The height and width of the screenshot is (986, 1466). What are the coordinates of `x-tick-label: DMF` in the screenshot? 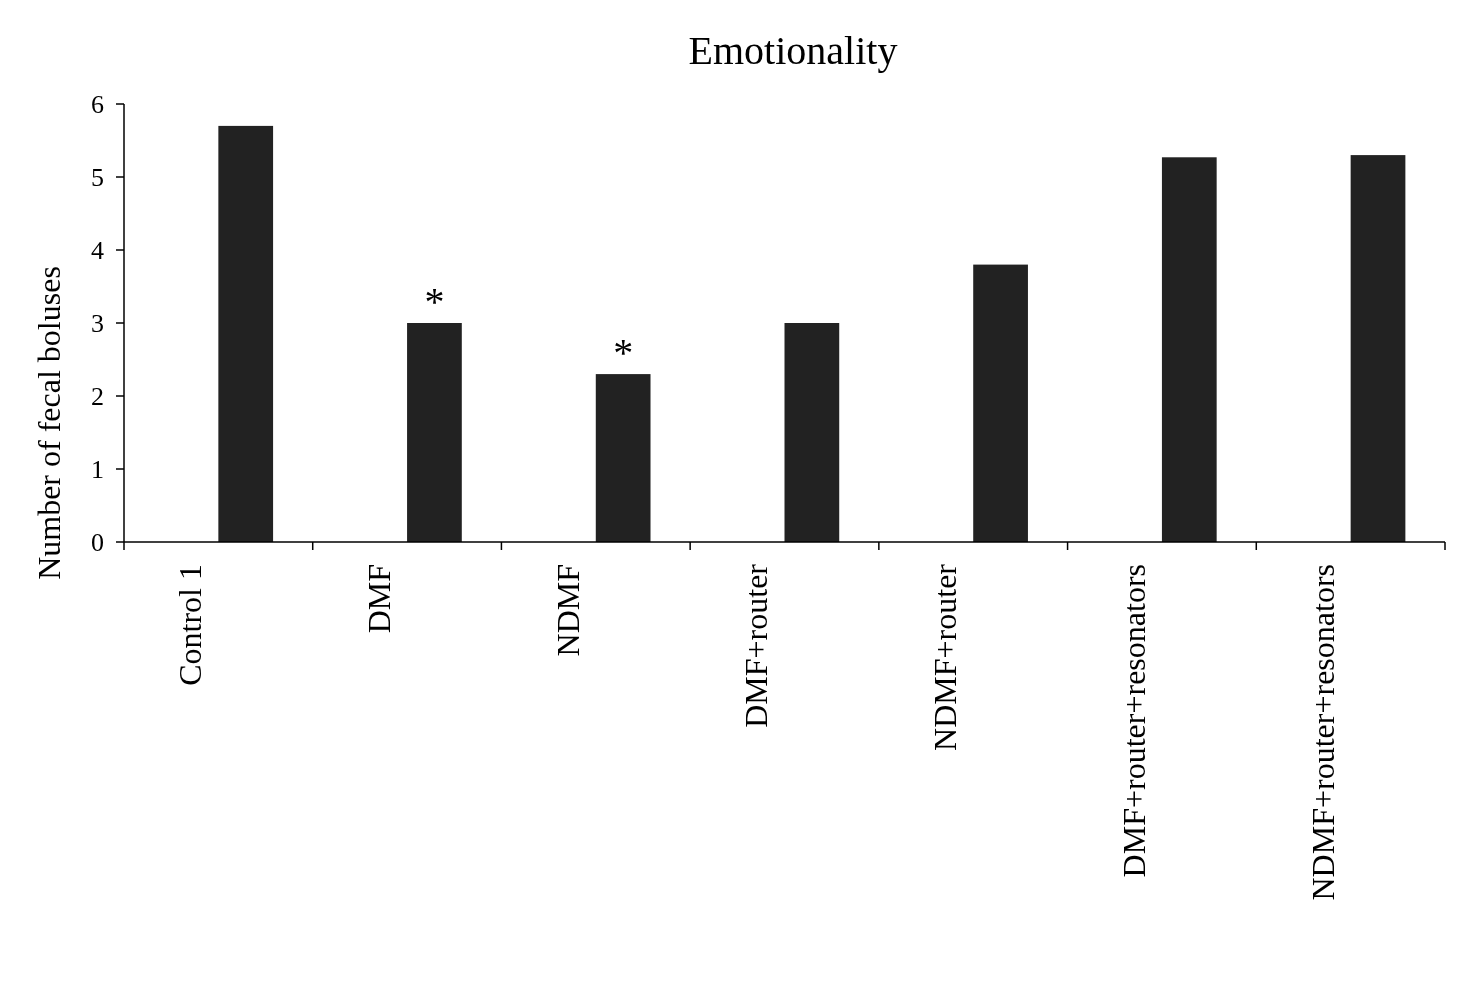 It's located at (378, 599).